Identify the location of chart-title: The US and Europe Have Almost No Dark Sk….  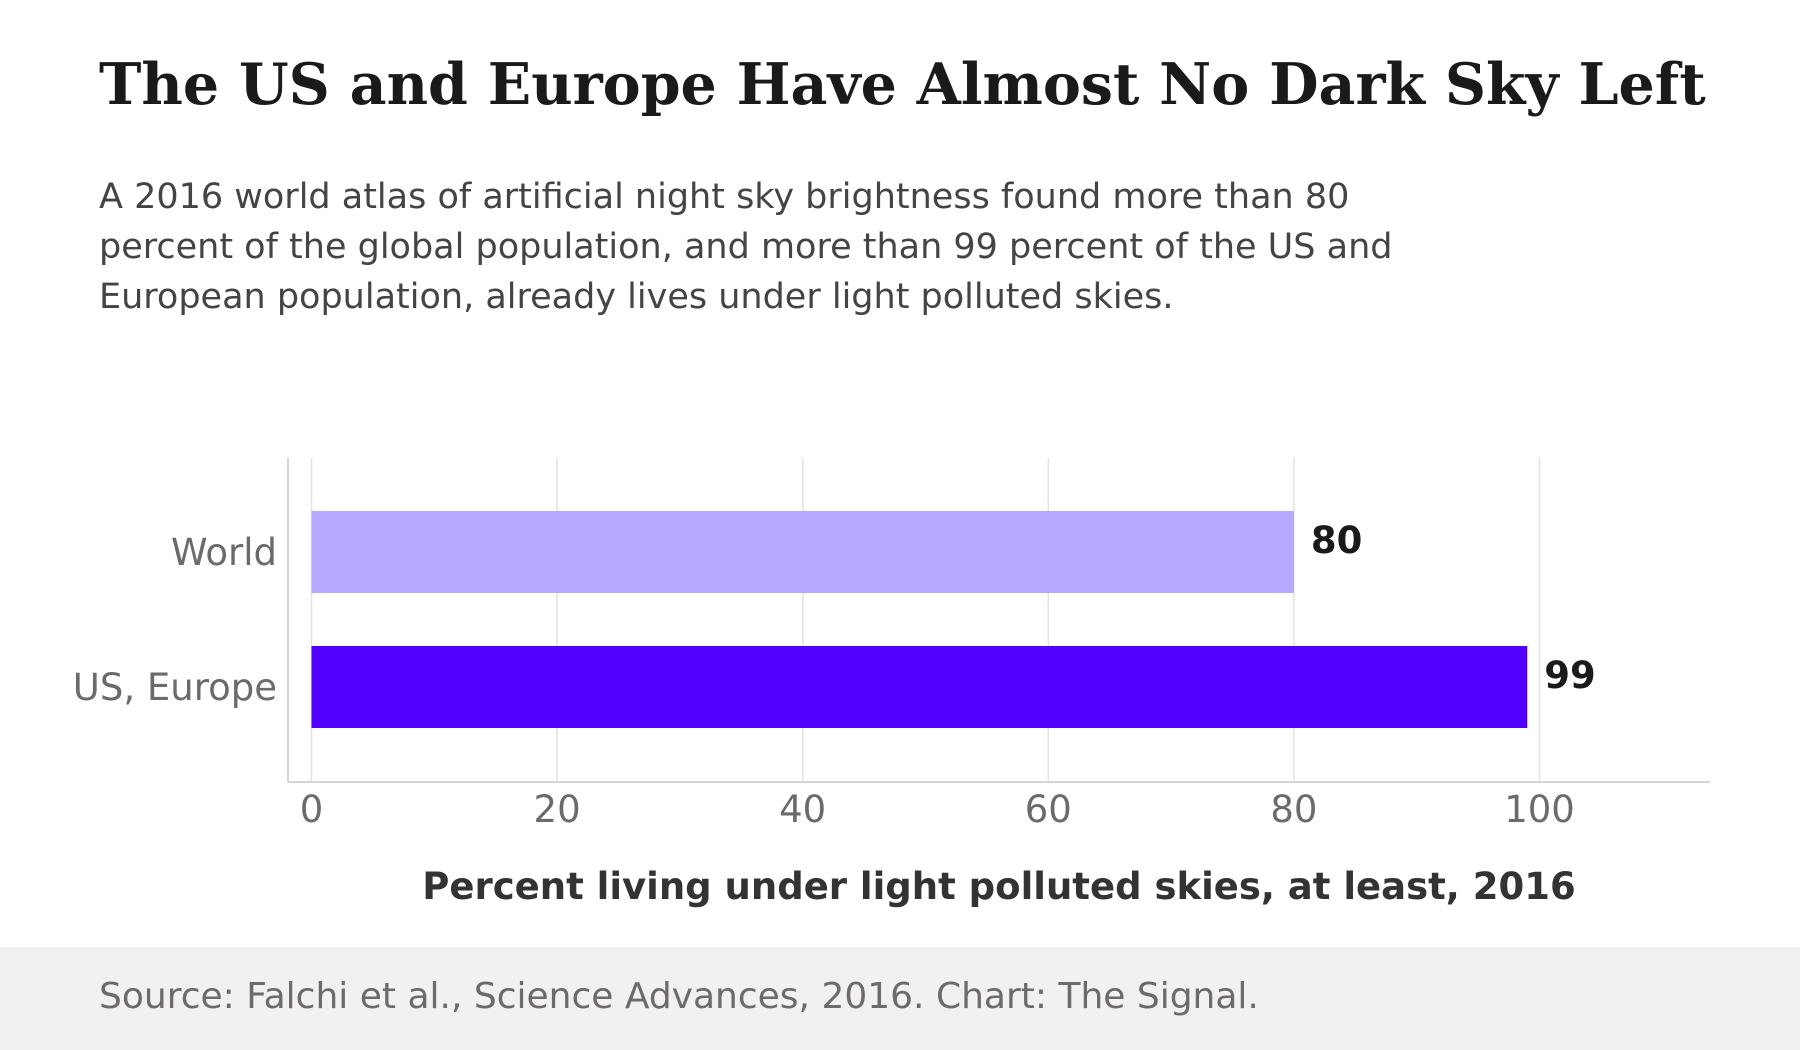
(902, 84).